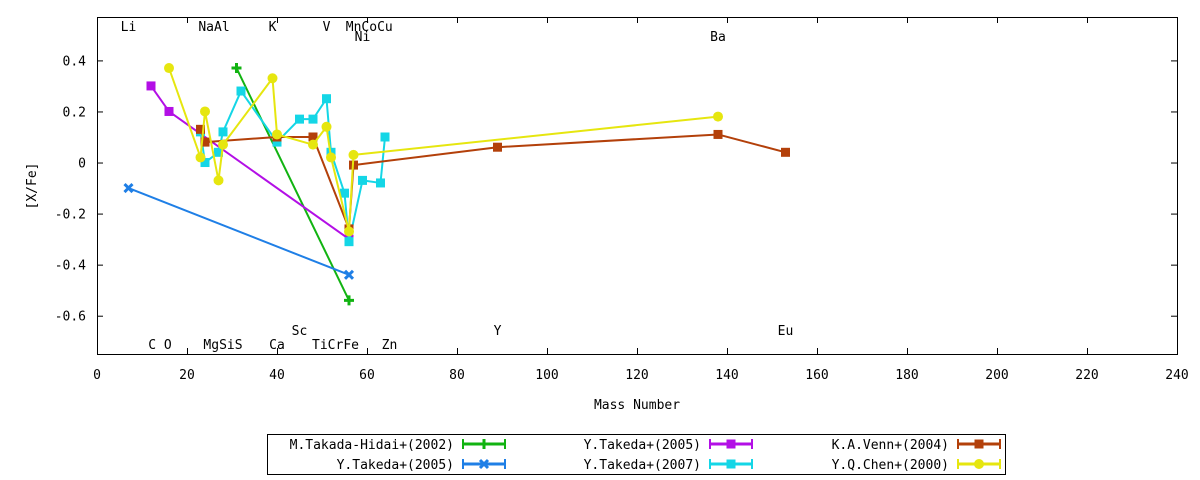 This screenshot has width=1200, height=480. Describe the element at coordinates (75, 61) in the screenshot. I see `y-tick-label: 0.4` at that location.